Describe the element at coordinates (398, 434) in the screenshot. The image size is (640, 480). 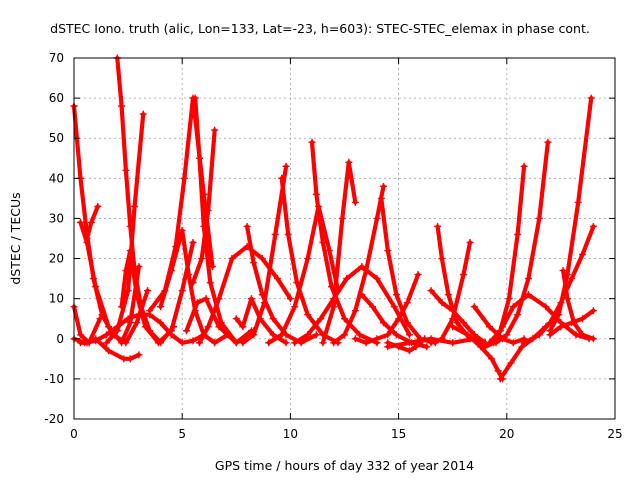
I see `x-tick-label: 15` at that location.